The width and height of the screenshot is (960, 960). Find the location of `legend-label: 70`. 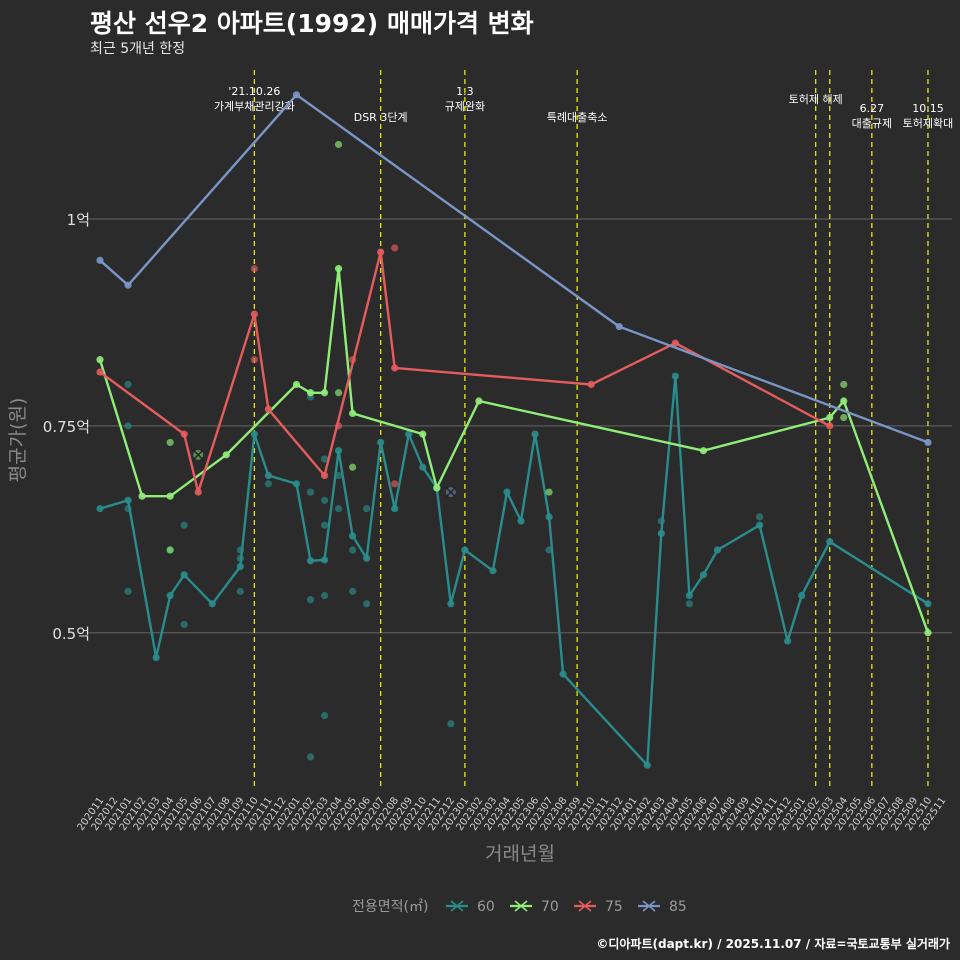

legend-label: 70 is located at coordinates (550, 907).